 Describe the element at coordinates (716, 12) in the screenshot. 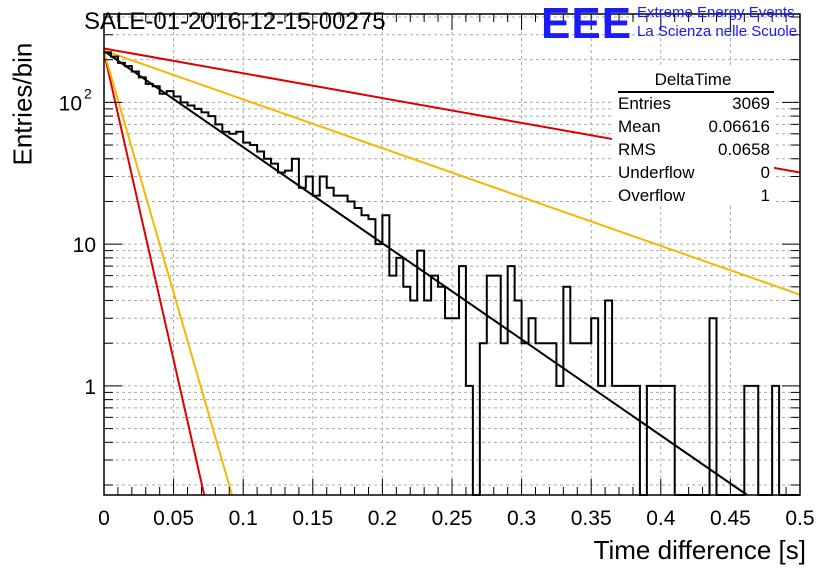

I see `logo-line-1: Extreme Energy Events` at that location.